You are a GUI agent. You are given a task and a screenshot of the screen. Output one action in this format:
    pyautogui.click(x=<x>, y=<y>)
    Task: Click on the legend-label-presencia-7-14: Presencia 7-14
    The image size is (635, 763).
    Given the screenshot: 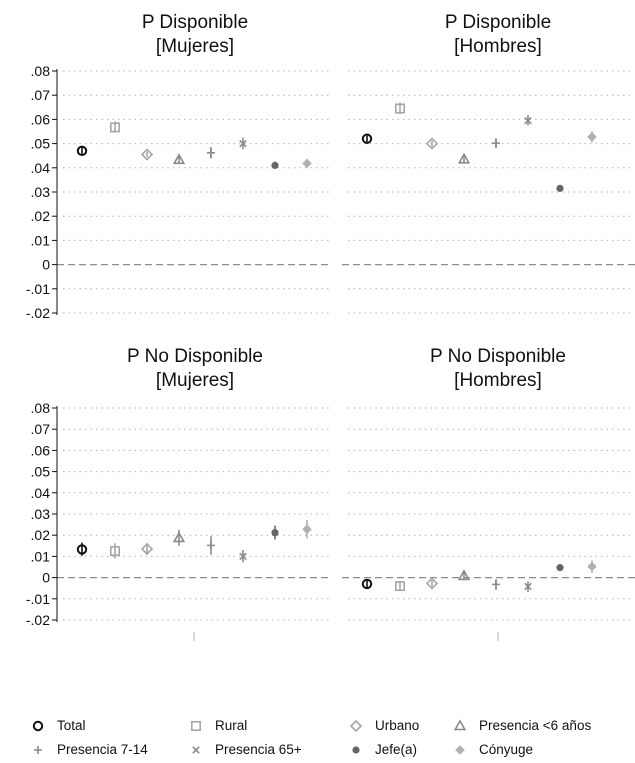 What is the action you would take?
    pyautogui.click(x=102, y=749)
    